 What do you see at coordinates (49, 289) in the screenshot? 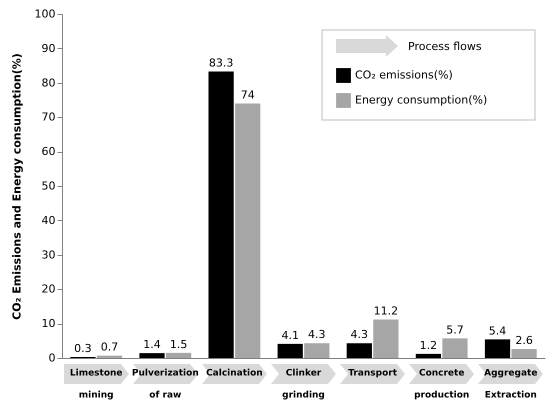
I see `y-tick-label: 20` at bounding box center [49, 289].